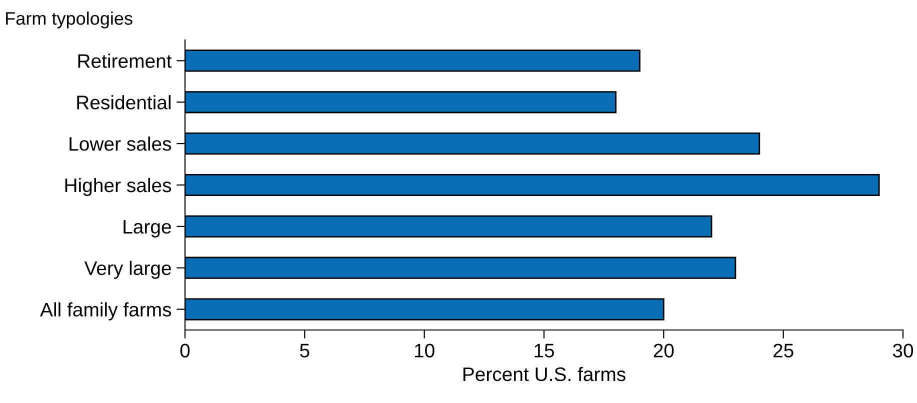  I want to click on y-tick-label: Residential, so click(124, 102).